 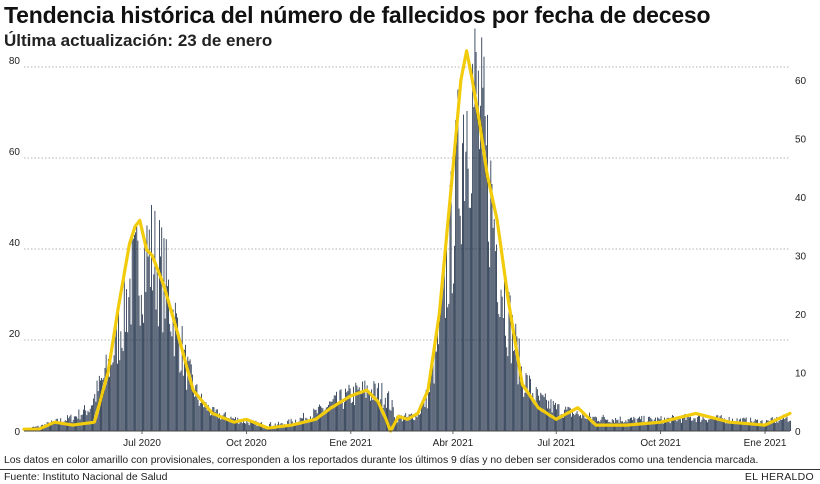 I want to click on y-left-tick-label: 60, so click(x=15, y=152).